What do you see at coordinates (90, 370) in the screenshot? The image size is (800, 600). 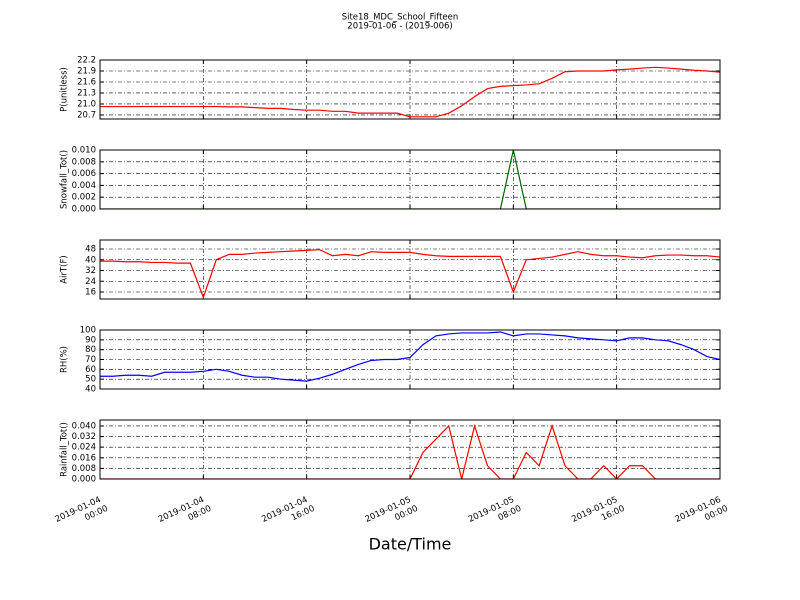 I see `y-tick-label: 60` at bounding box center [90, 370].